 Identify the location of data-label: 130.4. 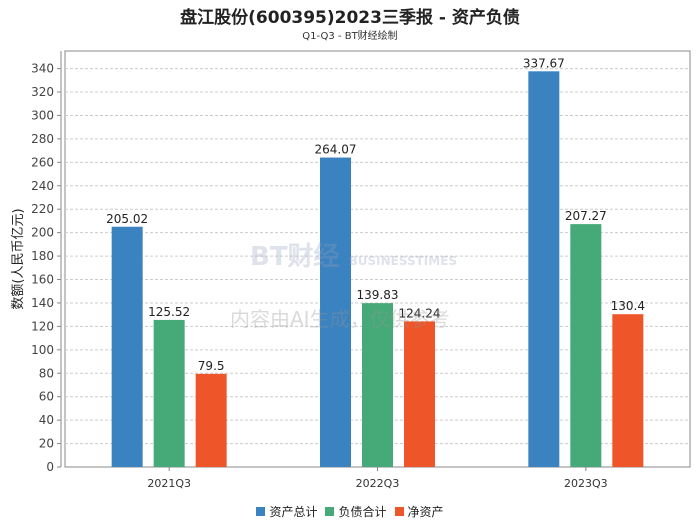
(628, 306).